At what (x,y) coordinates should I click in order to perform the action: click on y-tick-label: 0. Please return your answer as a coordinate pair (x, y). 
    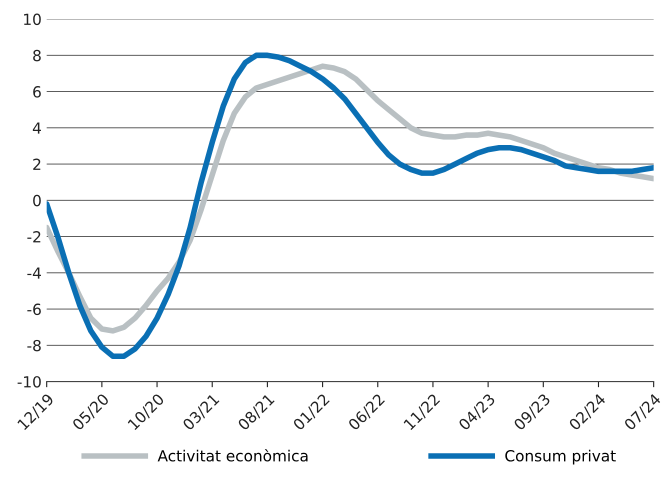
    Looking at the image, I should click on (37, 200).